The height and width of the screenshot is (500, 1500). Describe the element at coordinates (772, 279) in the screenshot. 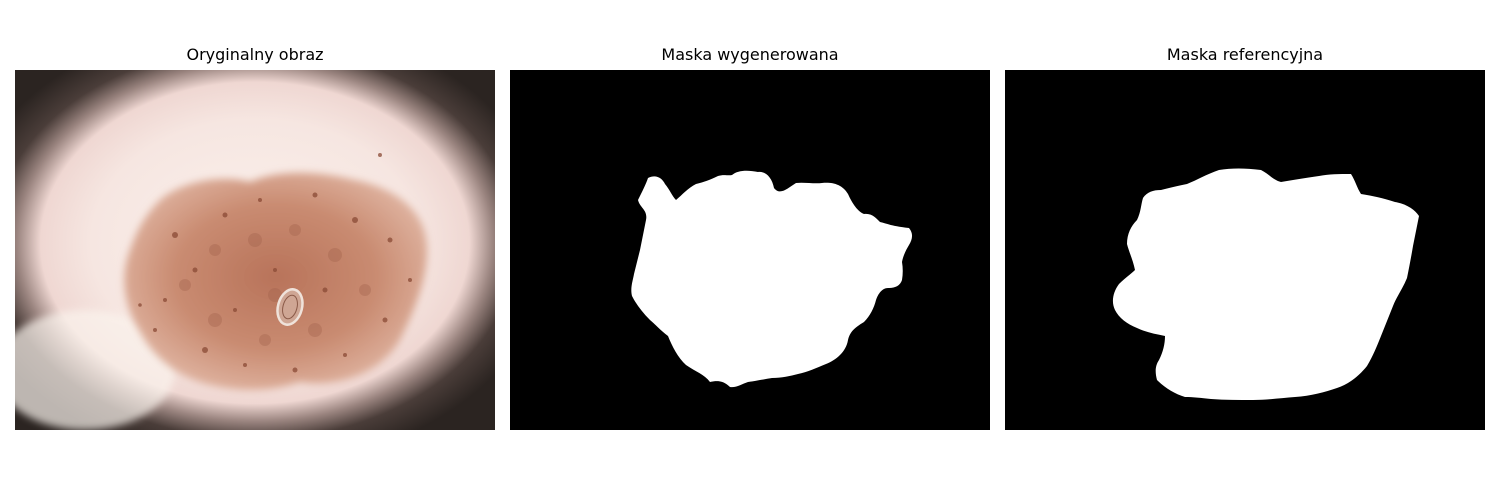

I see `generated-mask-shape` at that location.